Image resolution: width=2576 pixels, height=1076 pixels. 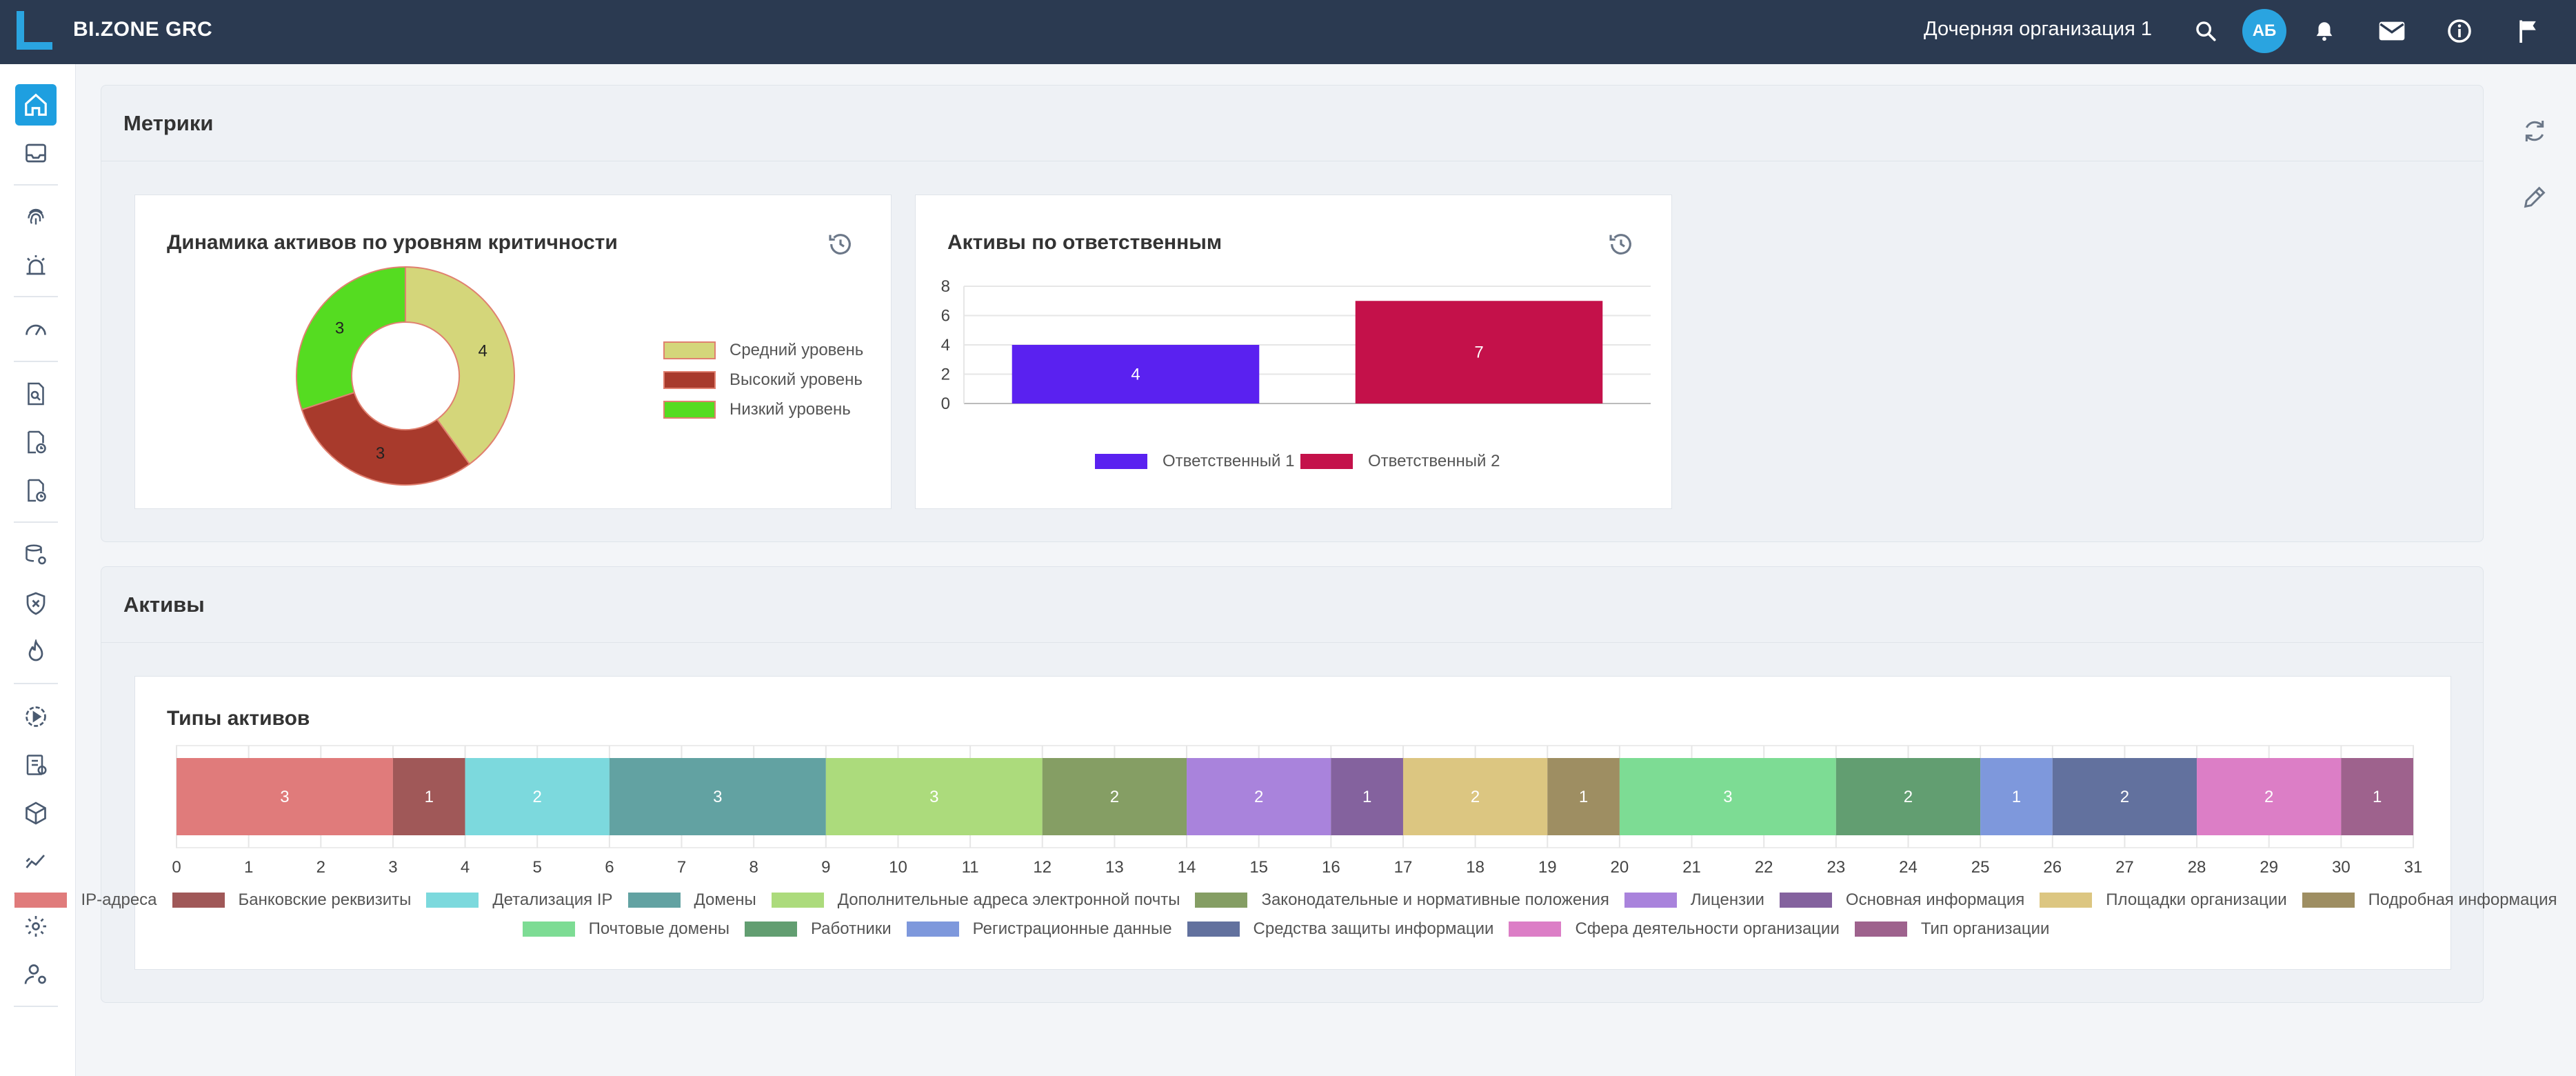 I want to click on legend-item: Тип организации, so click(x=1951, y=929).